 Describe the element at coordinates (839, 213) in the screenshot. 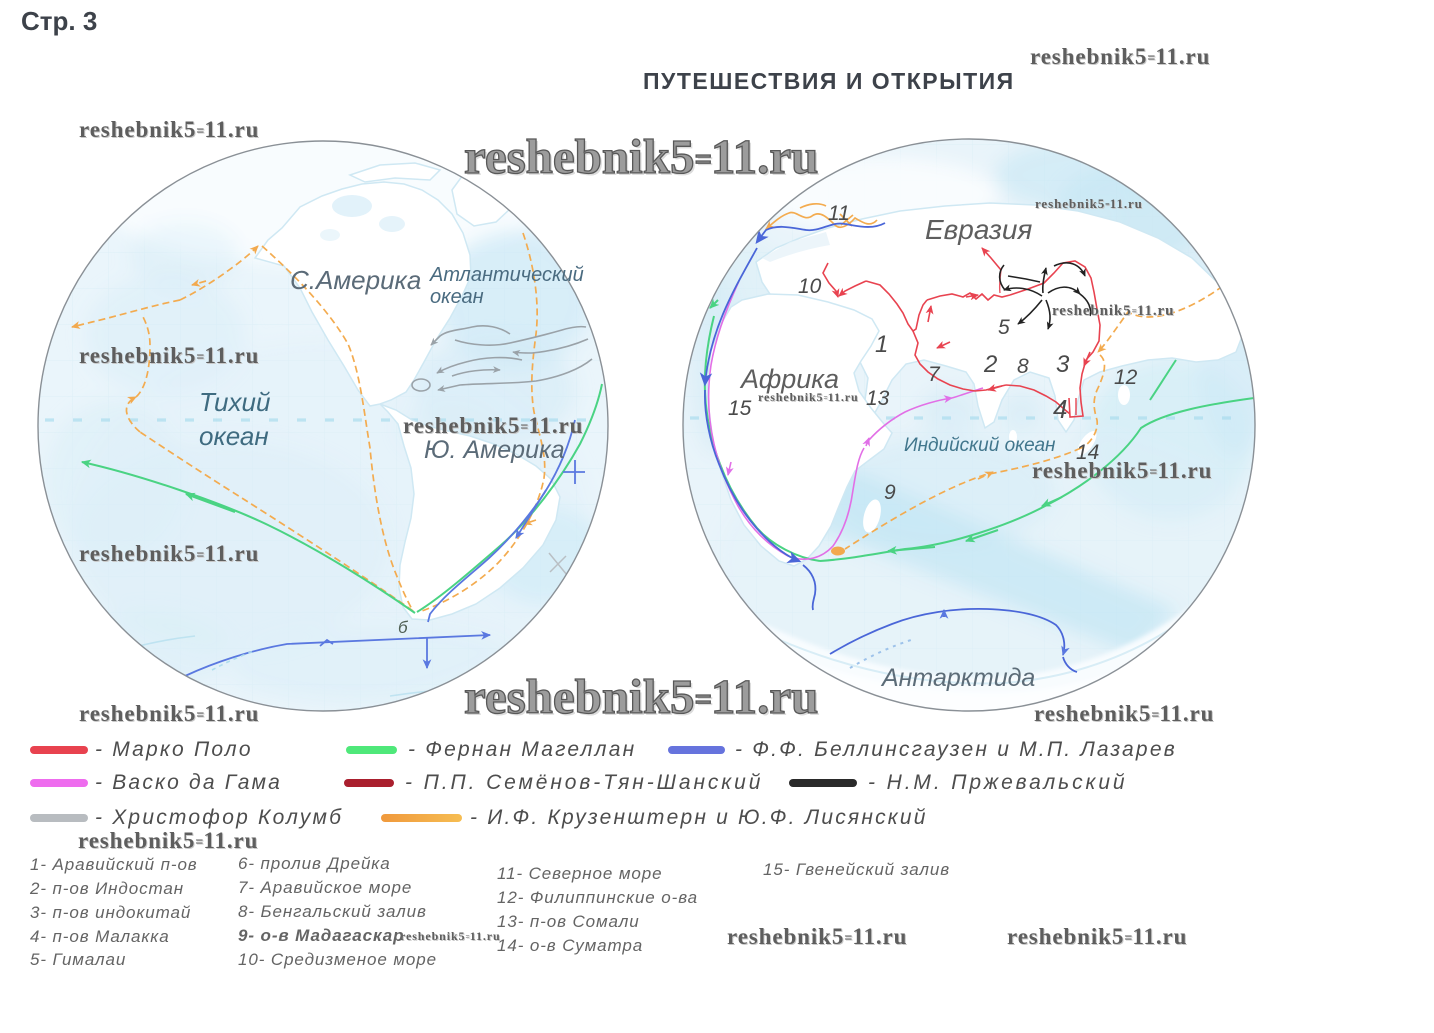

I see `svg-text: 11` at that location.